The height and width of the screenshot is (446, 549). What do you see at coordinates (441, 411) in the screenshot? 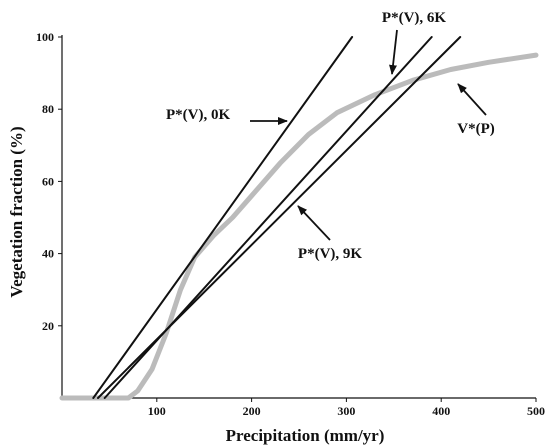
I see `x-tick-label: 400` at bounding box center [441, 411].